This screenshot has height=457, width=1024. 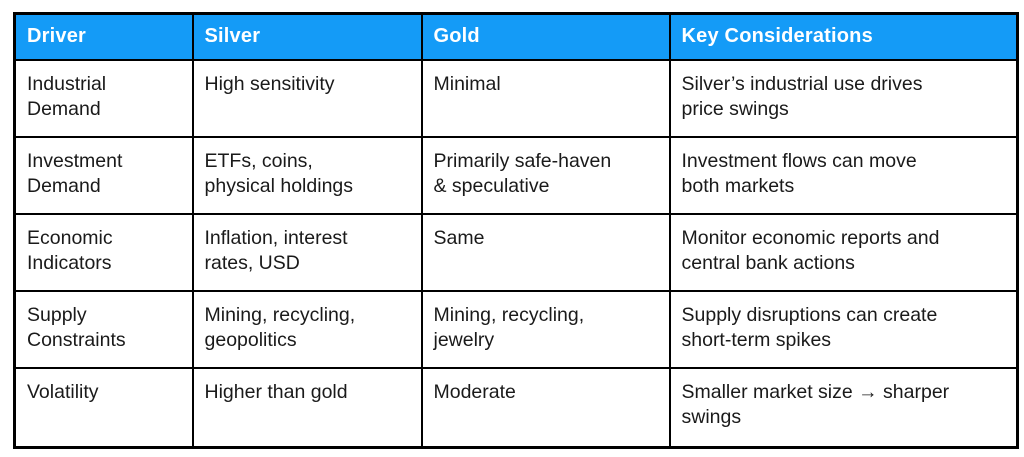 What do you see at coordinates (843, 175) in the screenshot?
I see `cell-key-considerations: Investment flows can move both markets` at bounding box center [843, 175].